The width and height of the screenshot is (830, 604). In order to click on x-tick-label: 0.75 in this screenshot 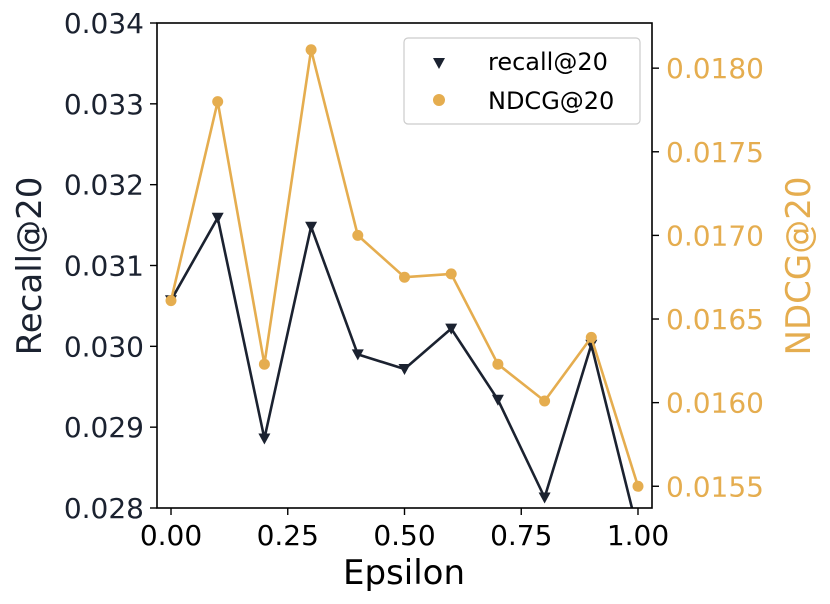, I will do `click(521, 535)`.